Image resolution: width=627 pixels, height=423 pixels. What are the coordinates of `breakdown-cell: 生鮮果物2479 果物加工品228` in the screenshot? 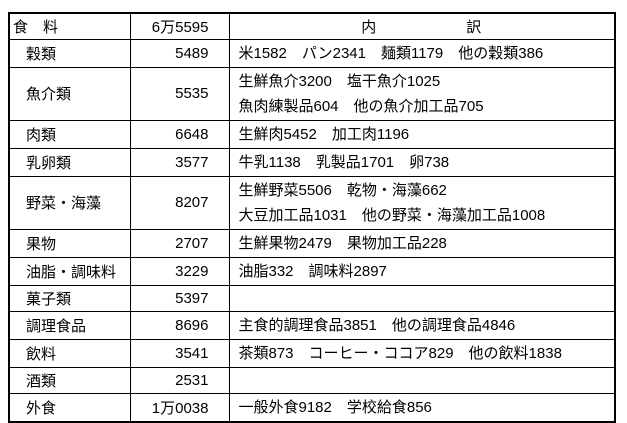 It's located at (422, 243).